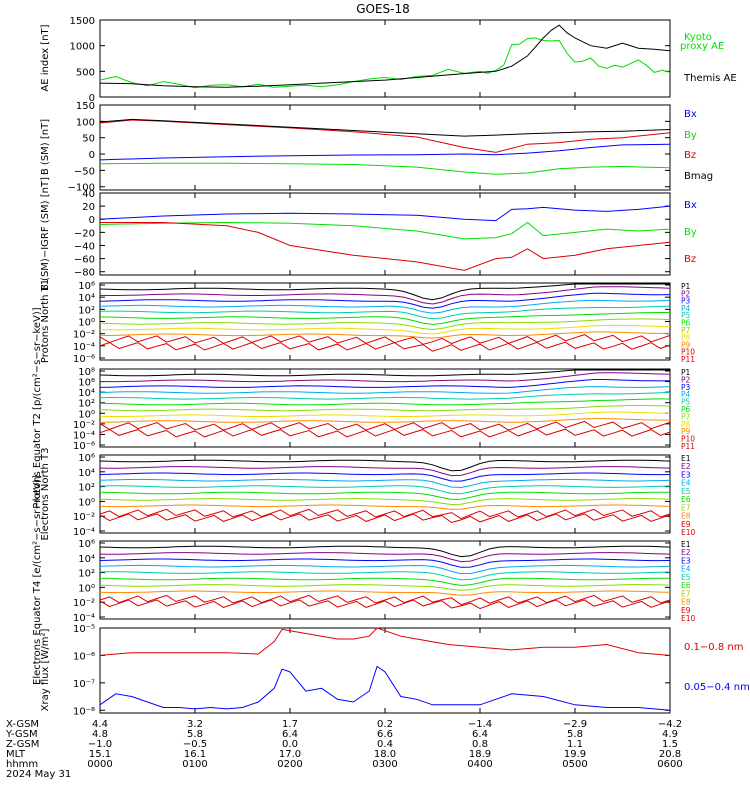 The image size is (750, 800). Describe the element at coordinates (45, 147) in the screenshot. I see `panel-2-ylabel: B (SM) [nT]` at that location.